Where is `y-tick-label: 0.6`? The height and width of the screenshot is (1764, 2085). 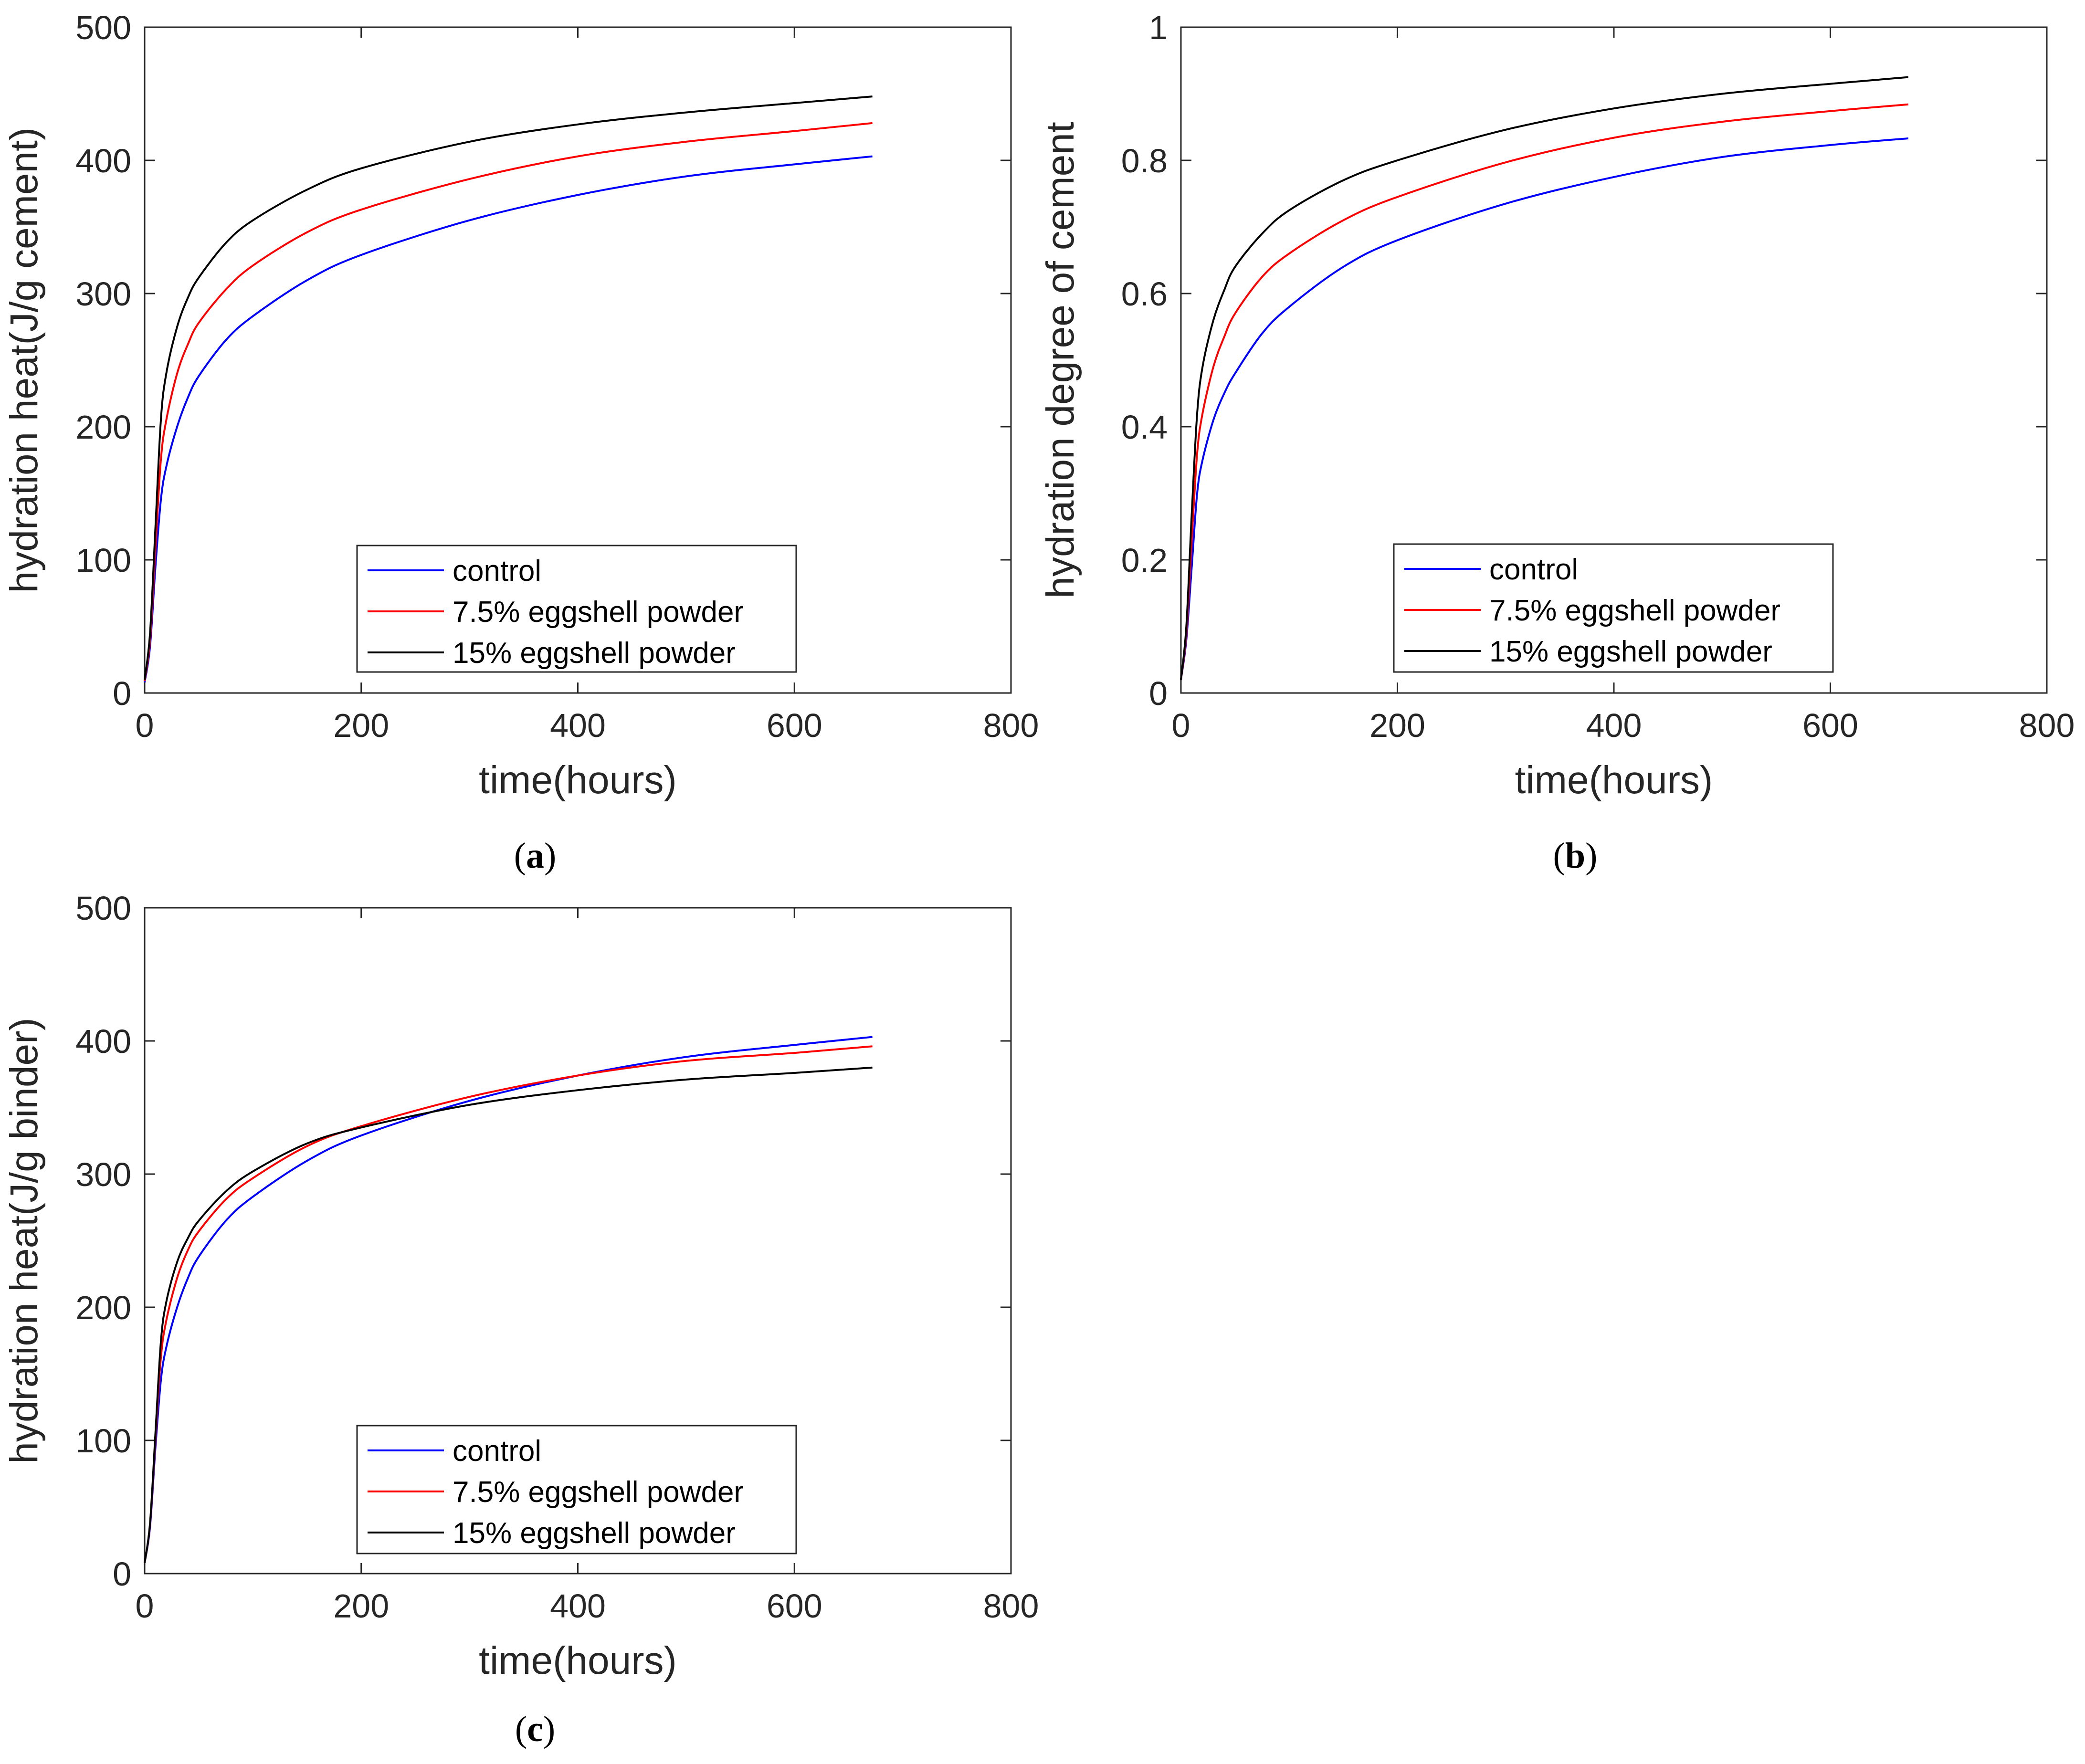
y-tick-label: 0.6 is located at coordinates (1145, 294).